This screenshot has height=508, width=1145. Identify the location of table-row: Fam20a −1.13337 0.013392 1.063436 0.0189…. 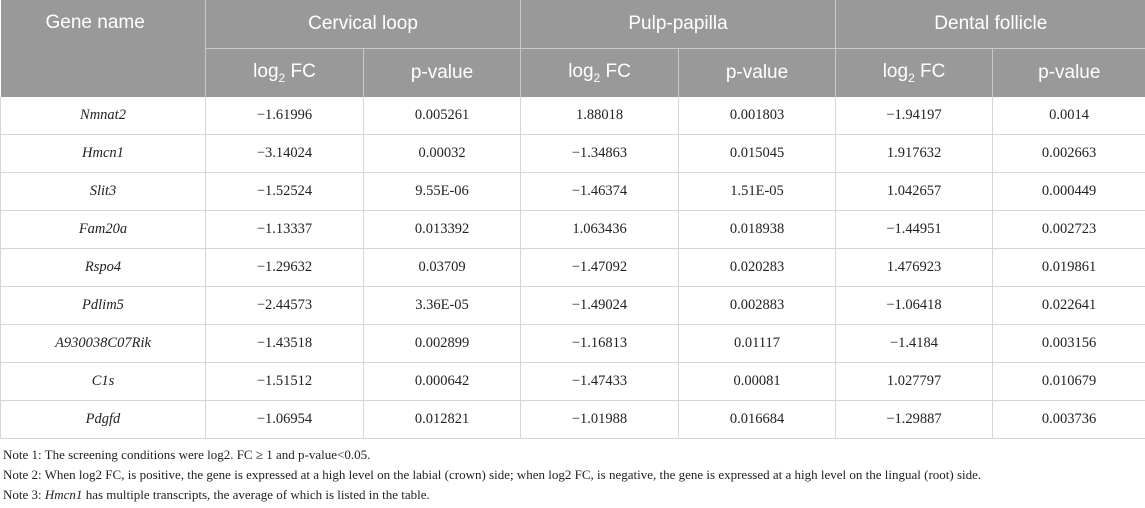
(572, 229).